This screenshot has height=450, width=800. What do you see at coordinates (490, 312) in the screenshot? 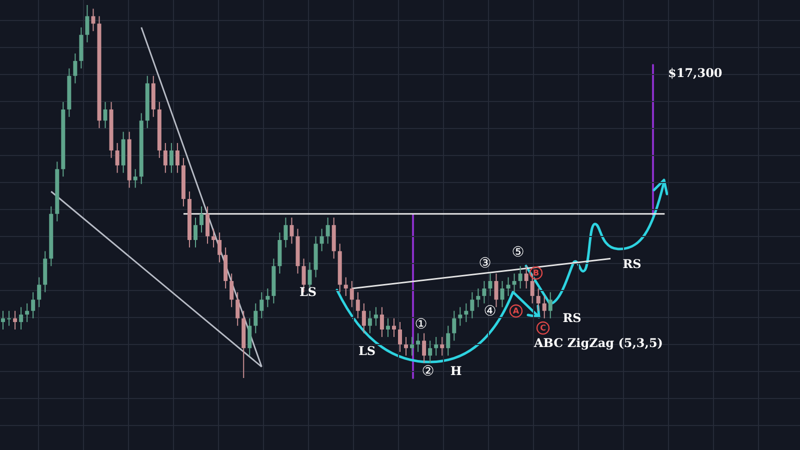
I see `annotation: ④` at bounding box center [490, 312].